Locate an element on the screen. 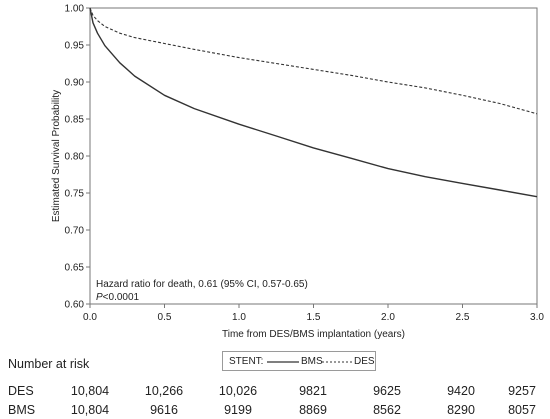 The image size is (550, 419). legend-bms-label: BMS is located at coordinates (312, 361).